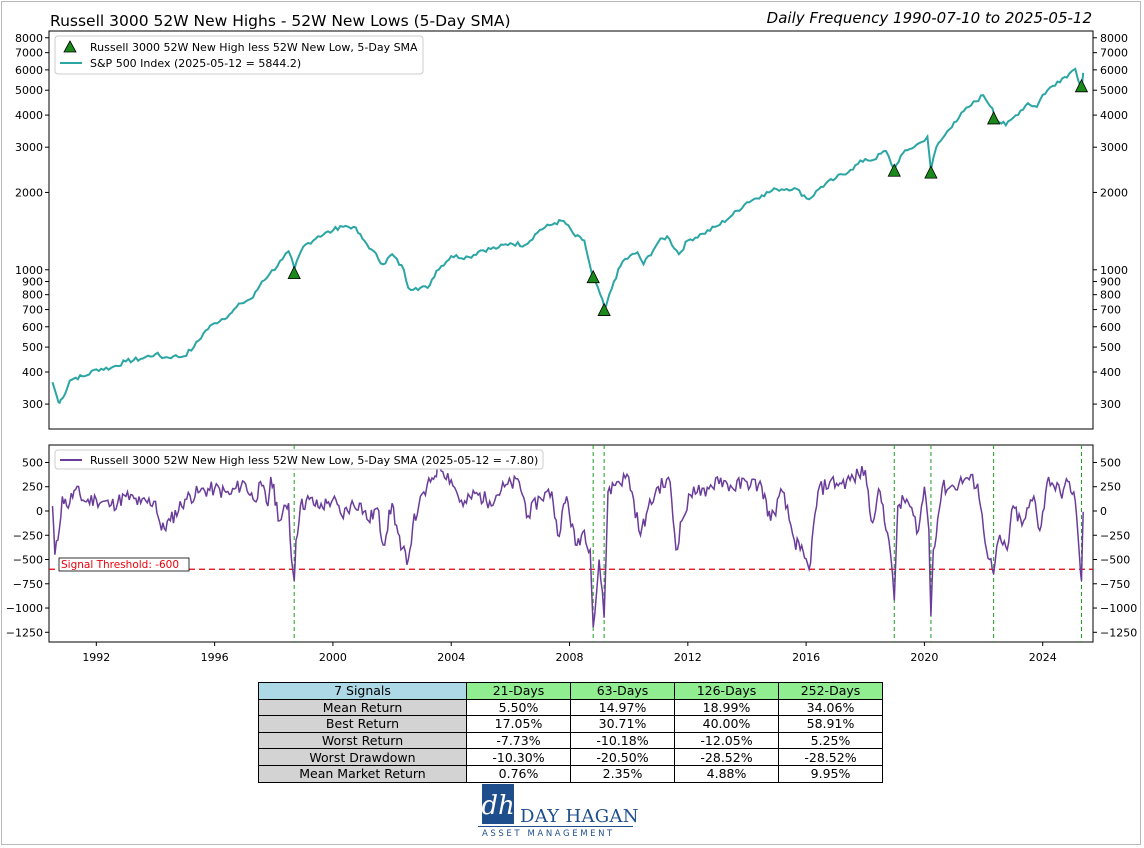 Image resolution: width=1144 pixels, height=848 pixels. I want to click on stats-header-252d: 252-Days, so click(830, 691).